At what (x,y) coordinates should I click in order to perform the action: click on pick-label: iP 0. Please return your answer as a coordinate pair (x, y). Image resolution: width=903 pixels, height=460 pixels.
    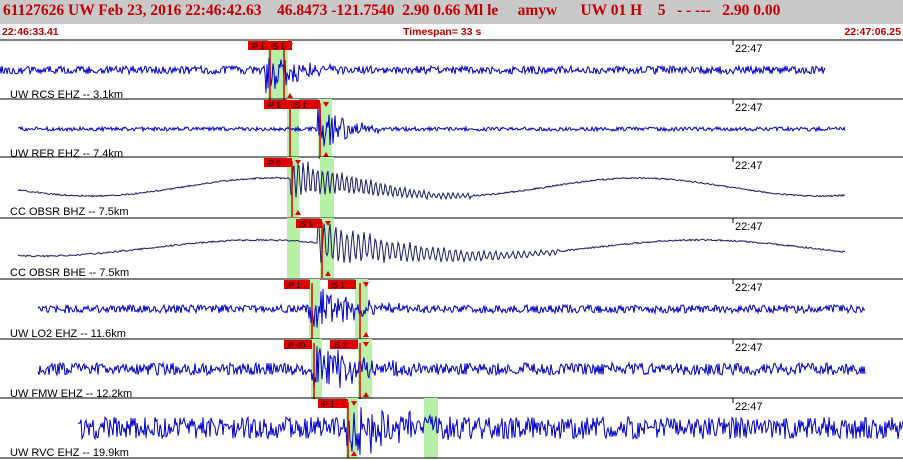
    Looking at the image, I should click on (274, 163).